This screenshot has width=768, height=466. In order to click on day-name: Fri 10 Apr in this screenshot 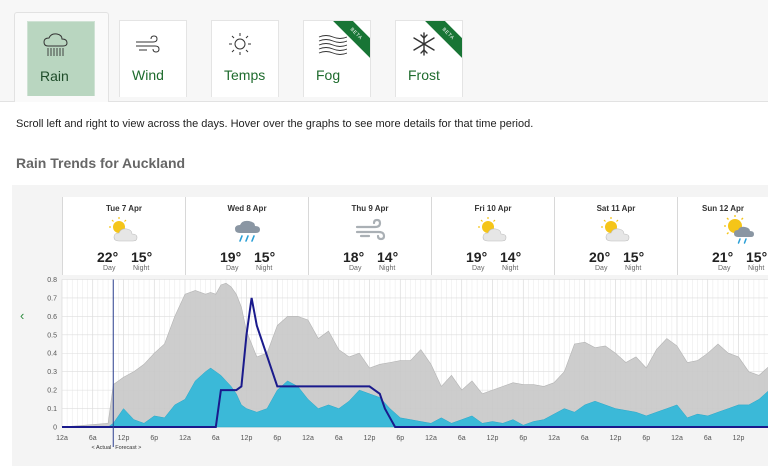, I will do `click(493, 208)`.